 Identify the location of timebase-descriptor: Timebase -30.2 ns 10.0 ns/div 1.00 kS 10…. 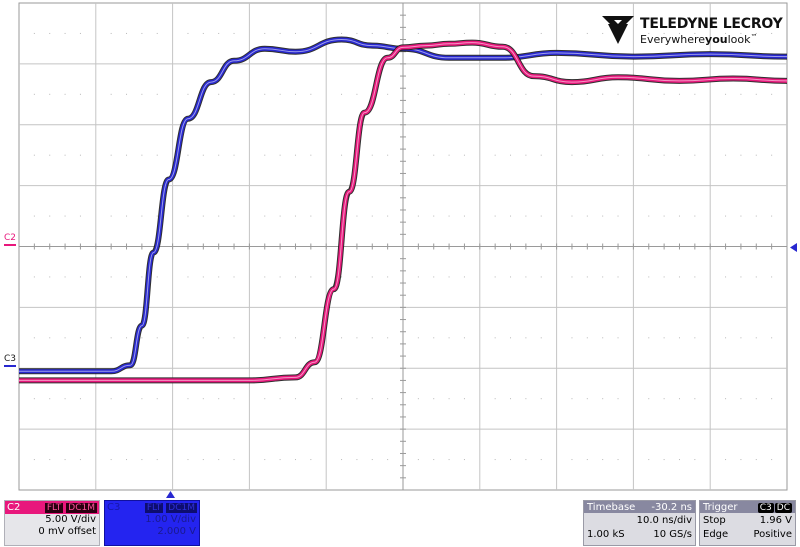
(639, 523).